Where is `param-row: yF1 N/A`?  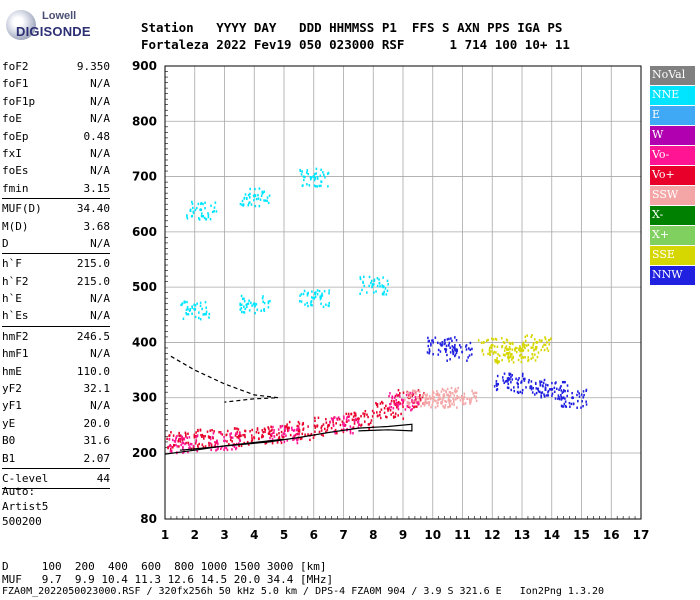
param-row: yF1 N/A is located at coordinates (56, 405).